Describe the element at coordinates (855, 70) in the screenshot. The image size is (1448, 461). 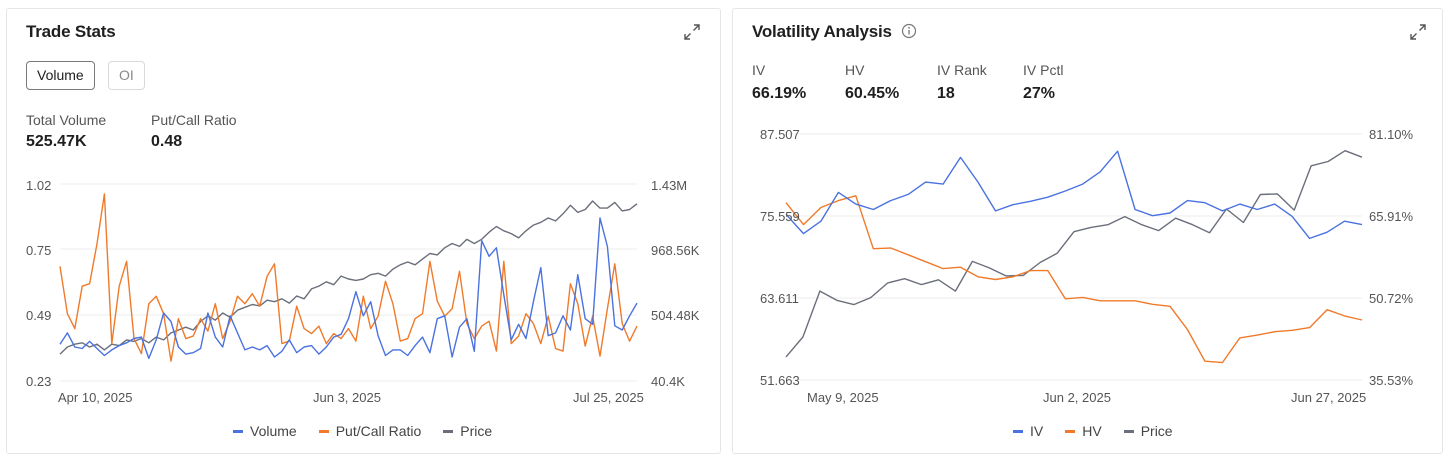
I see `hv-label: HV` at that location.